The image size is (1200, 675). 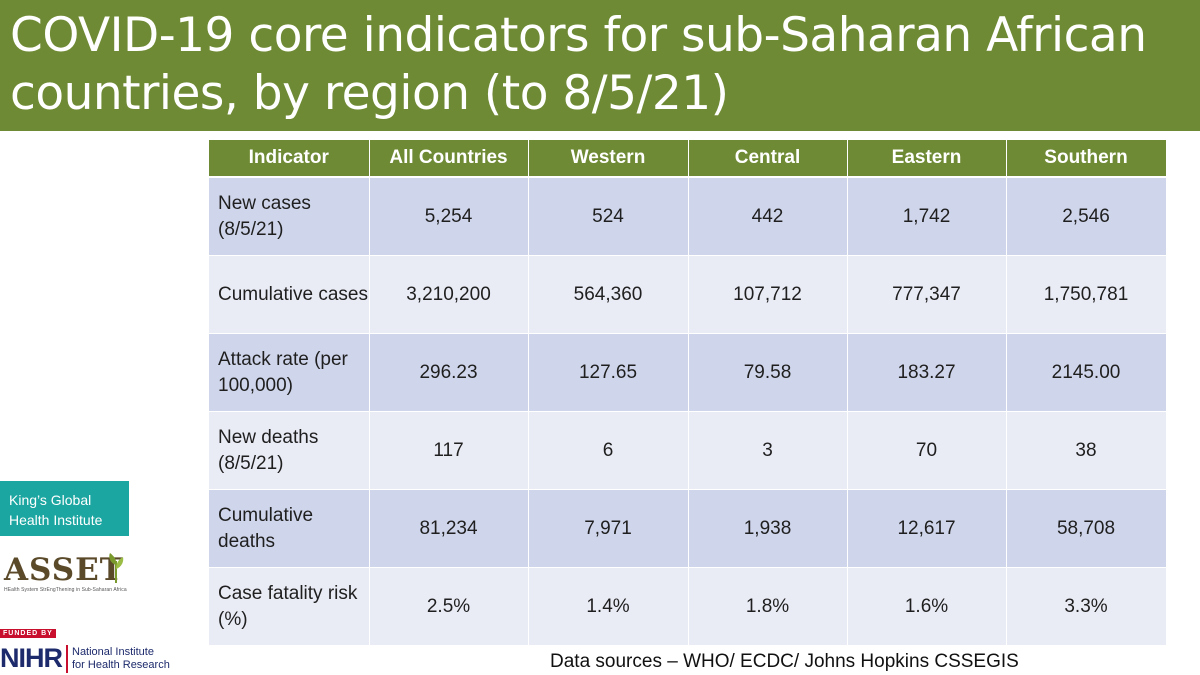 I want to click on kings-logo-text: King’s Global Health Institute, so click(x=56, y=510).